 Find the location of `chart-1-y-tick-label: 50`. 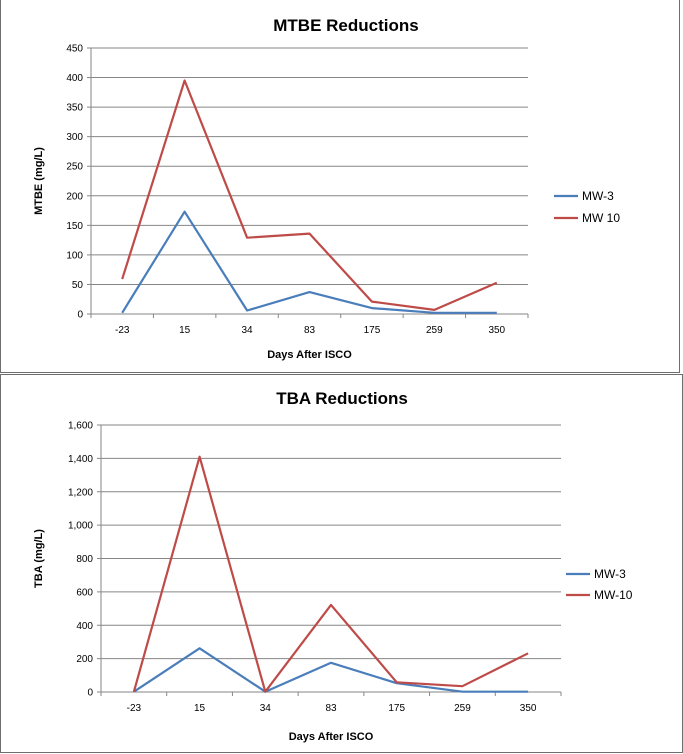

chart-1-y-tick-label: 50 is located at coordinates (78, 285).